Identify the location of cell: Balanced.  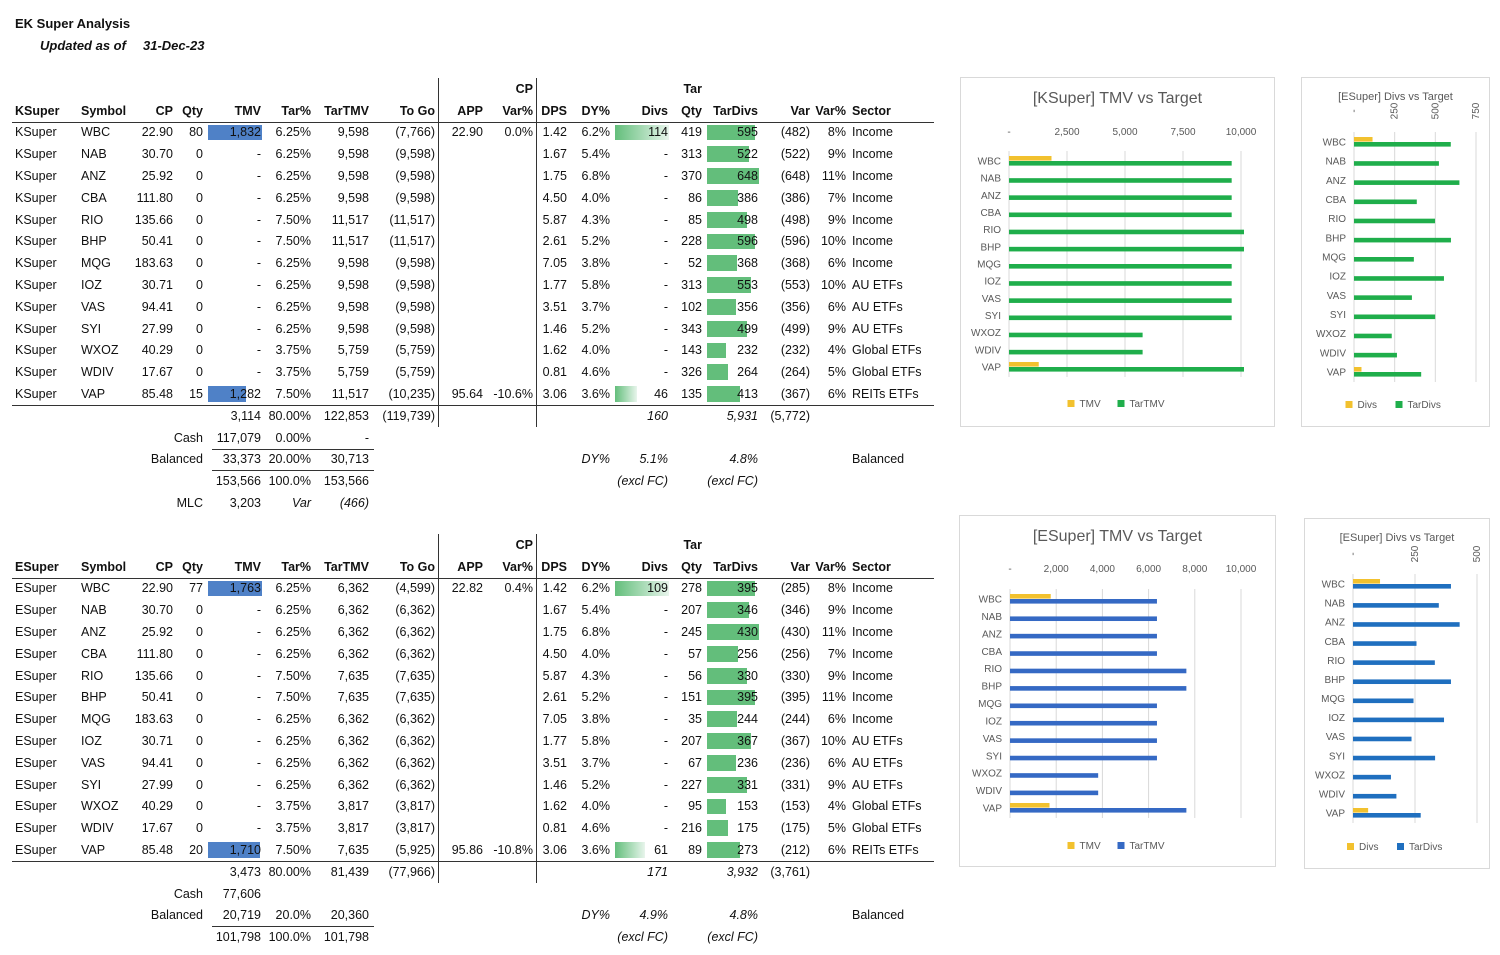
(891, 460).